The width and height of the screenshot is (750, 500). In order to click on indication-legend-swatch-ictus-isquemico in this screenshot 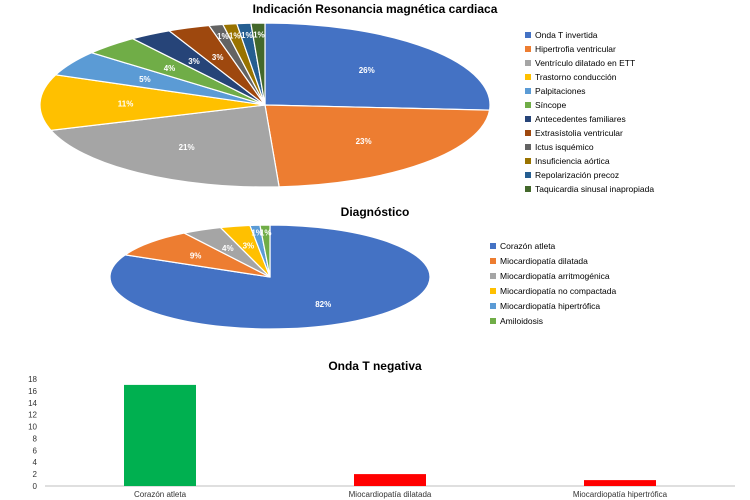, I will do `click(528, 147)`.